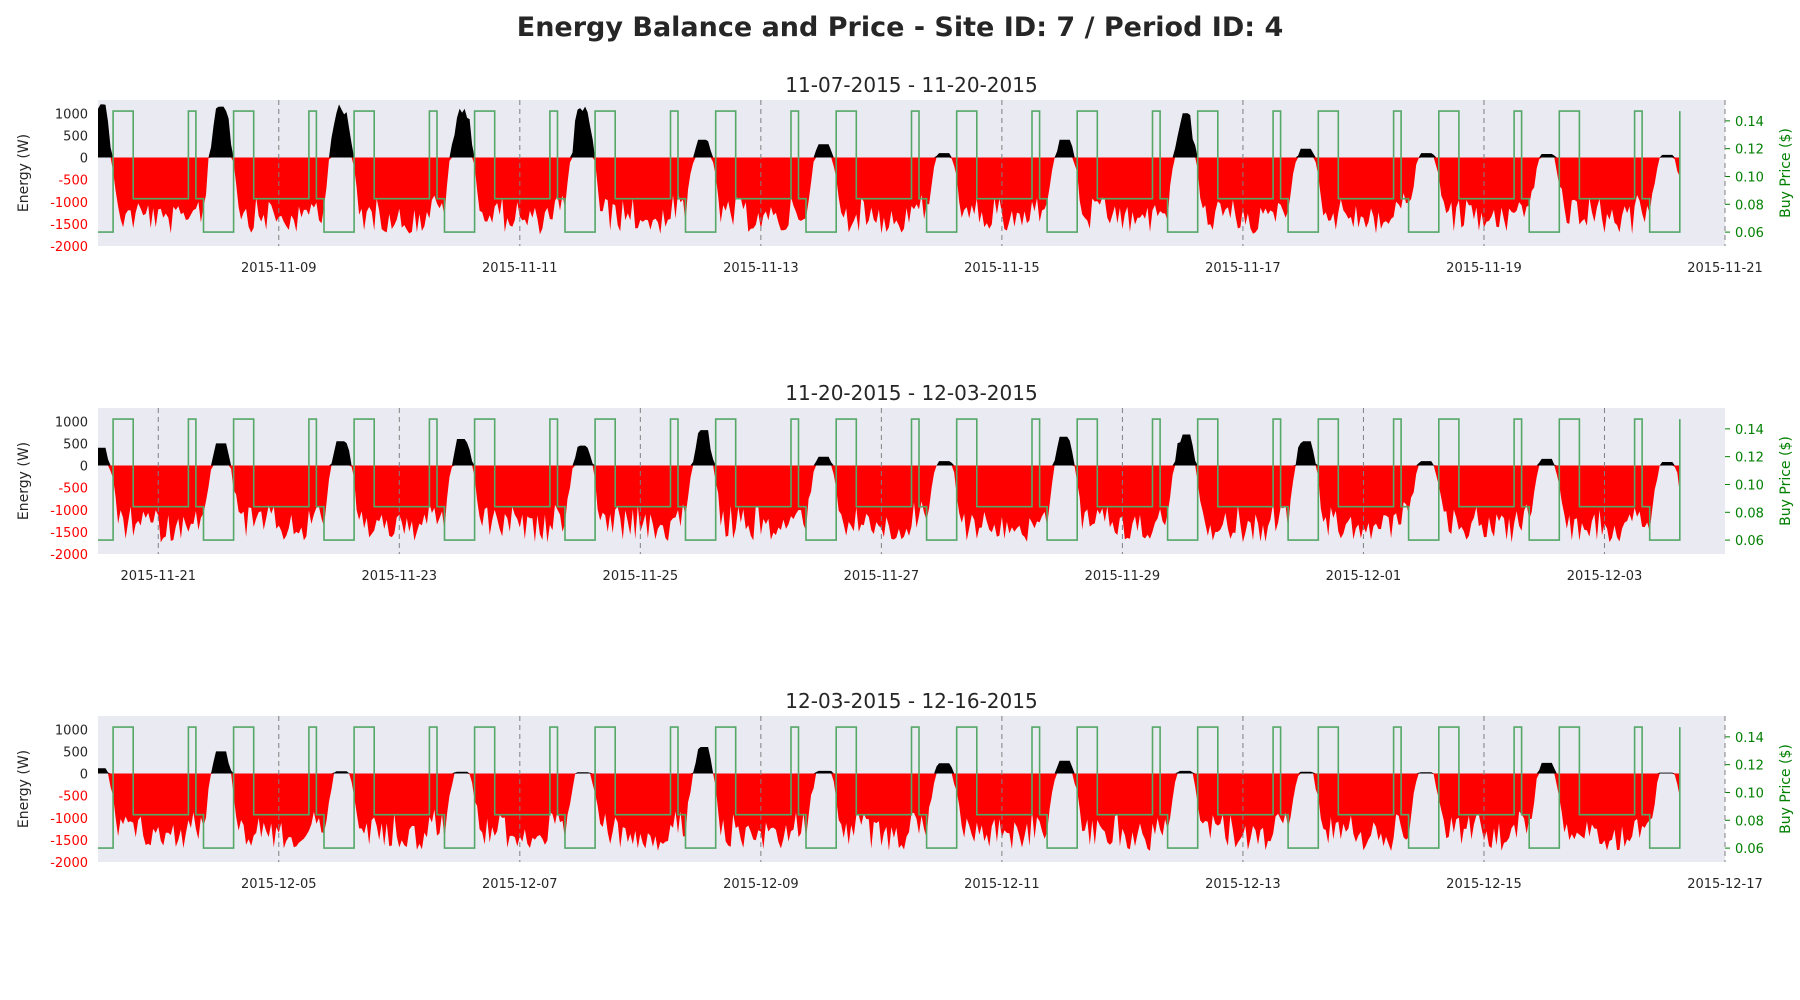 The image size is (1800, 1000). I want to click on subplot-title: 11-07-2015 - 11-20-2015, so click(911, 85).